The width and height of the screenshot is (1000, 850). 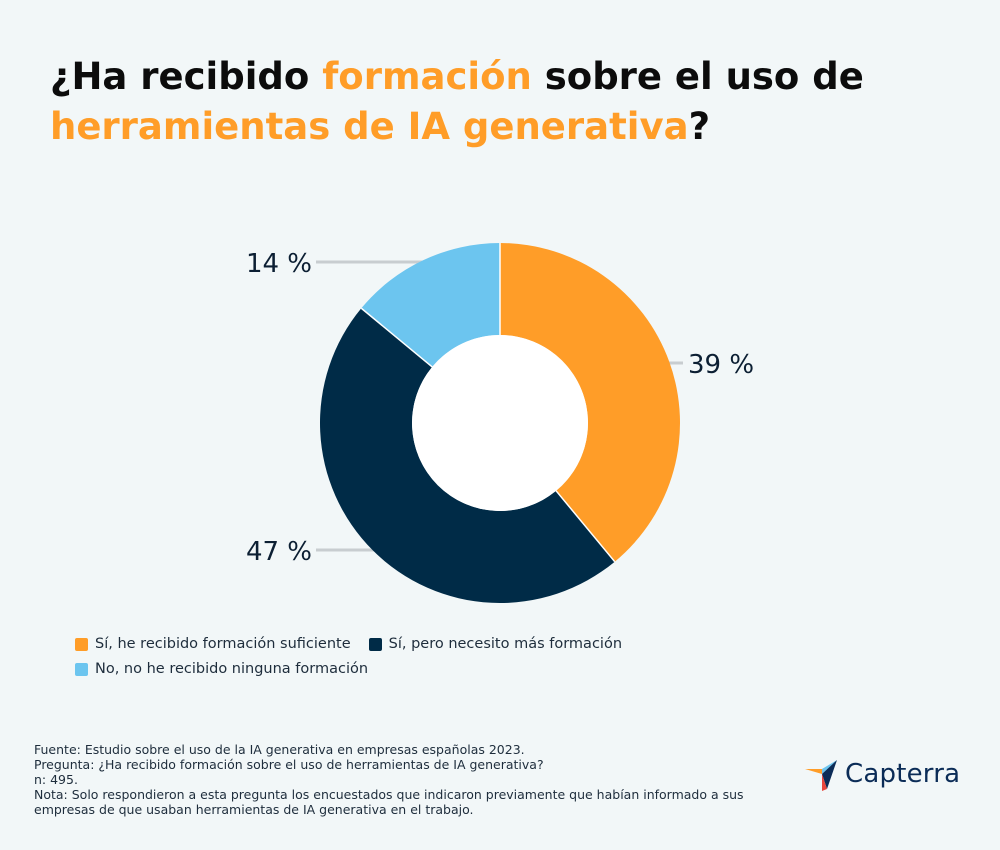 I want to click on legend-label-1: Sí, he recibido formación suficiente, so click(x=223, y=644).